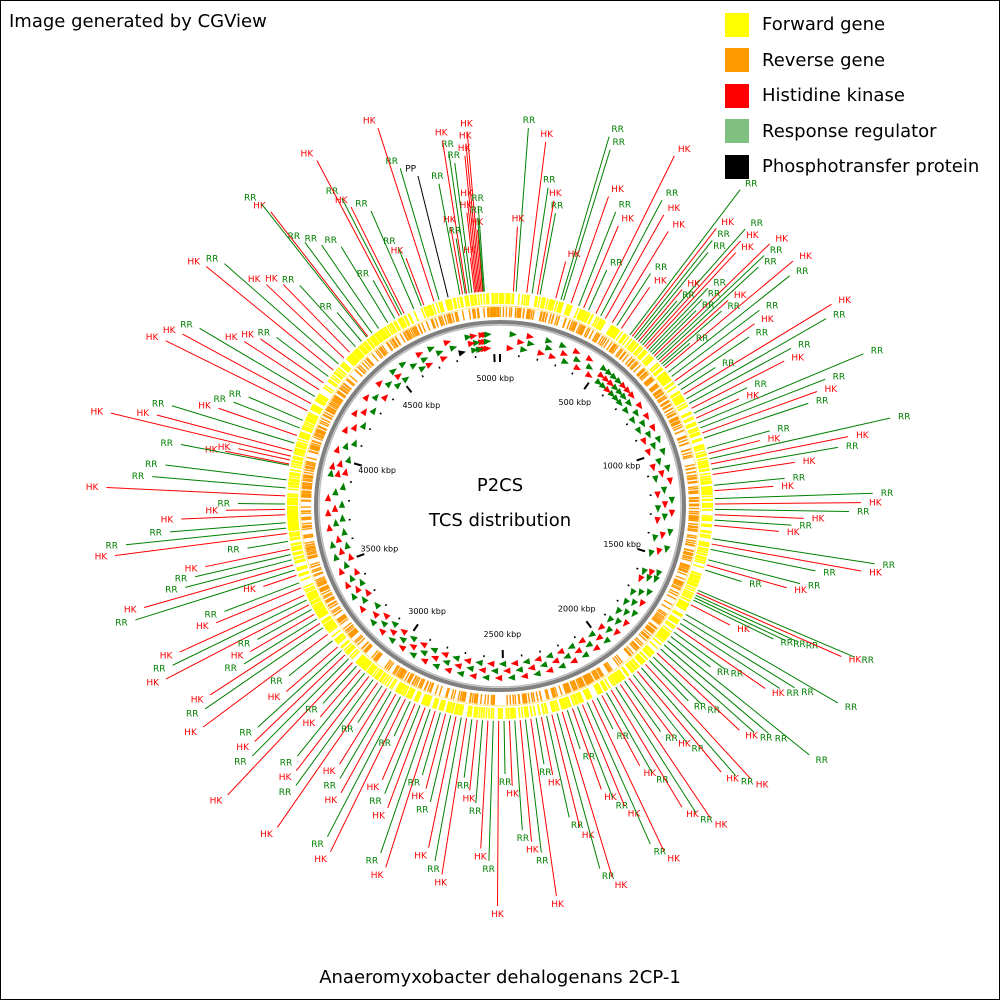 This screenshot has height=1000, width=1000. Describe the element at coordinates (421, 405) in the screenshot. I see `tick-label: 4500 kbp` at that location.